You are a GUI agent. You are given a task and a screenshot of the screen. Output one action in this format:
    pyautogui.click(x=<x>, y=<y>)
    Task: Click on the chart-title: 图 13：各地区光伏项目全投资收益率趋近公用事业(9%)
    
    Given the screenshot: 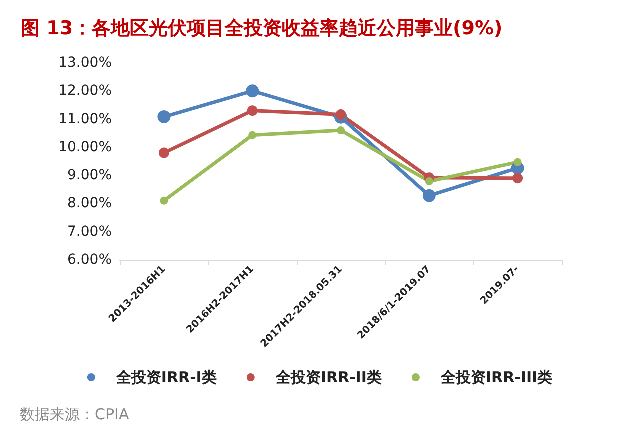 What is the action you would take?
    pyautogui.click(x=262, y=29)
    